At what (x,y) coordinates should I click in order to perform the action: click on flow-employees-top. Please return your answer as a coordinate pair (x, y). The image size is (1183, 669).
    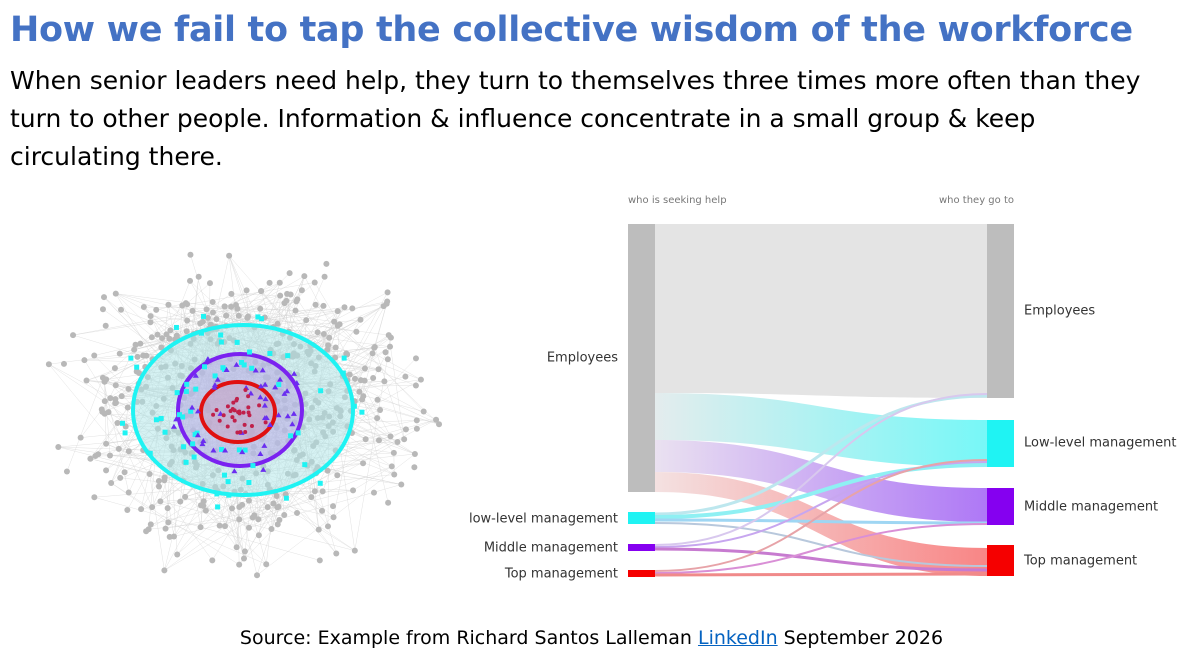
    Looking at the image, I should click on (821, 524).